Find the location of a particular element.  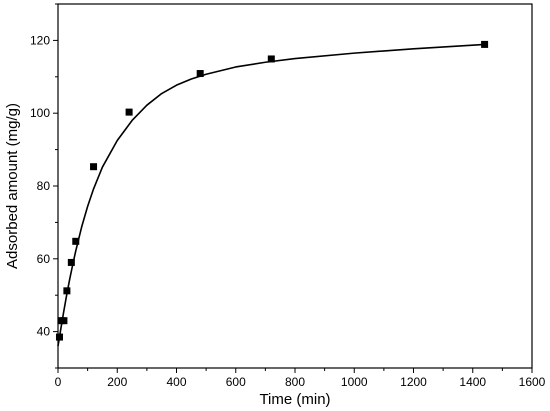

y-tick-label: 100 is located at coordinates (40, 113).